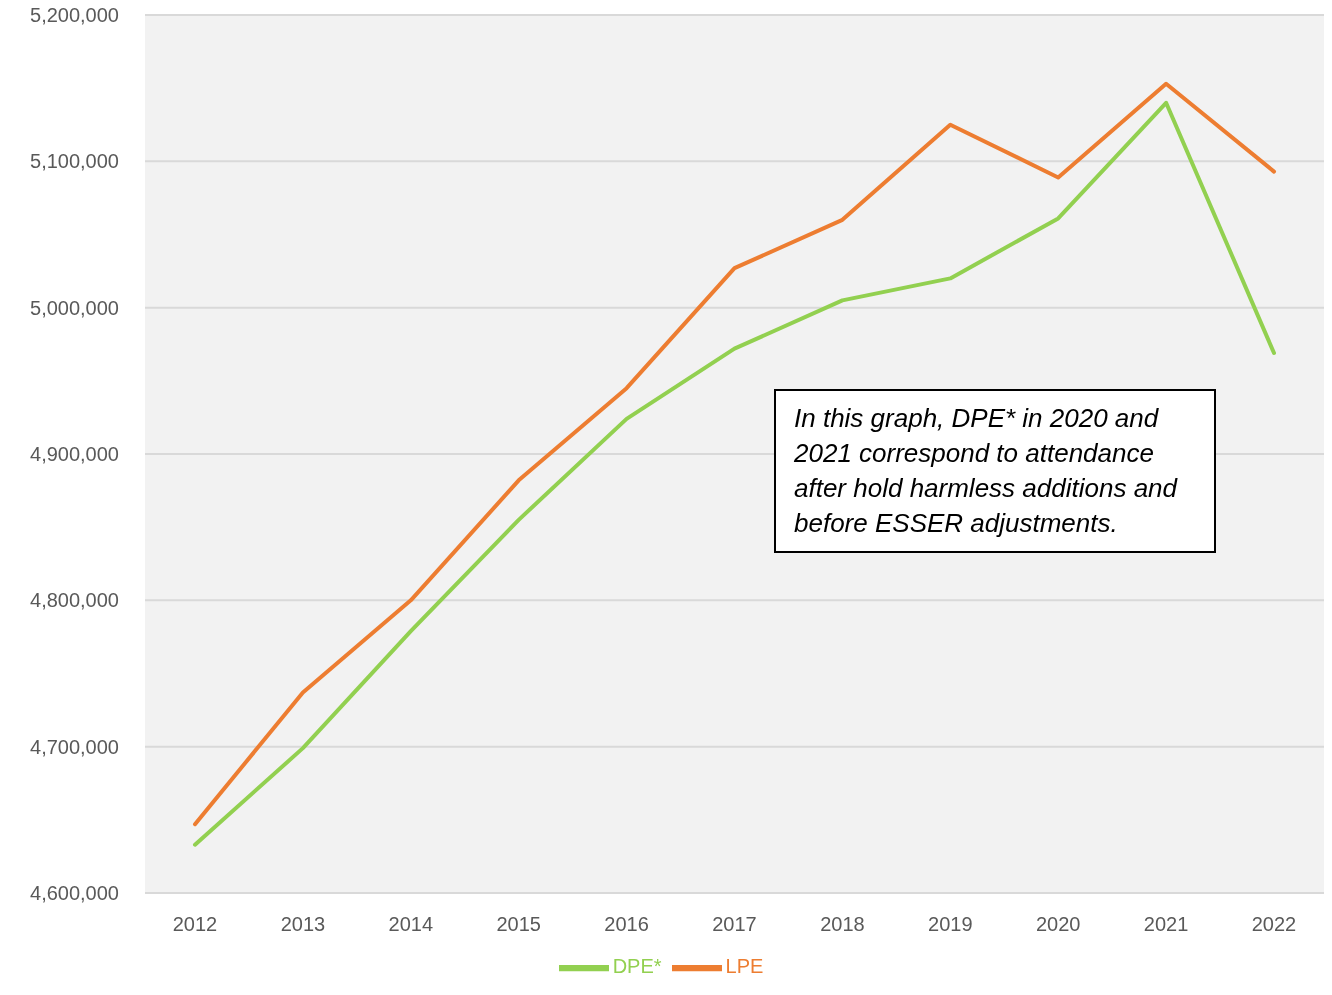 This screenshot has height=995, width=1332. Describe the element at coordinates (195, 924) in the screenshot. I see `x-tick-label: 2012` at that location.